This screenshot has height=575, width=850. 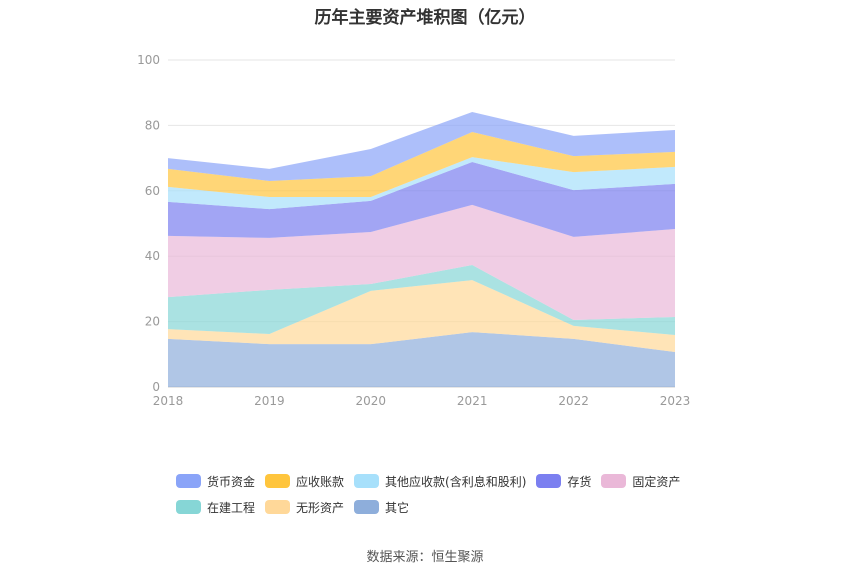 What do you see at coordinates (381, 507) in the screenshot?
I see `legend-item: 其它` at bounding box center [381, 507].